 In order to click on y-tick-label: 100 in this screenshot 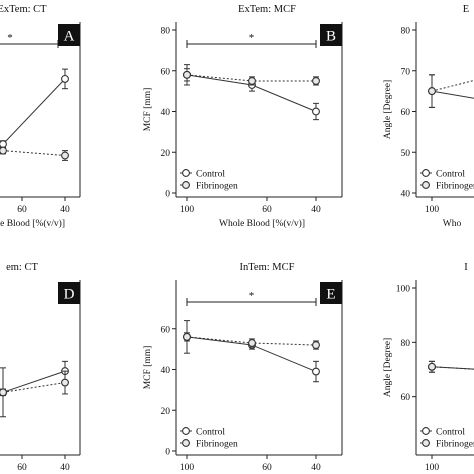, I will do `click(403, 290)`.